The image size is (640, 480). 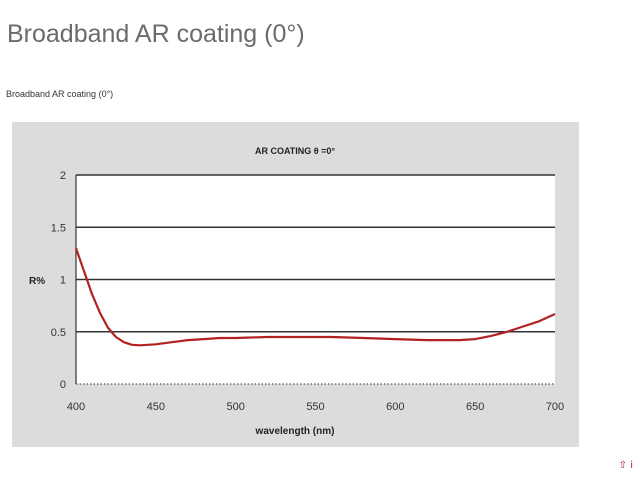 What do you see at coordinates (63, 385) in the screenshot?
I see `y-tick-label: 0` at bounding box center [63, 385].